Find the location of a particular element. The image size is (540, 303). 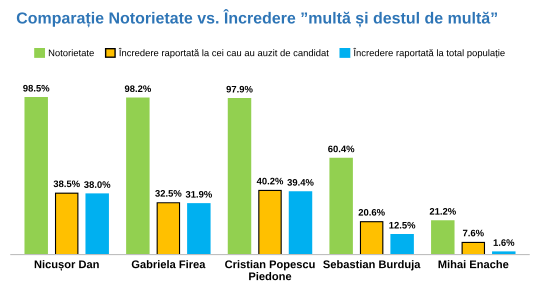

data-label: 21.2% is located at coordinates (443, 211).